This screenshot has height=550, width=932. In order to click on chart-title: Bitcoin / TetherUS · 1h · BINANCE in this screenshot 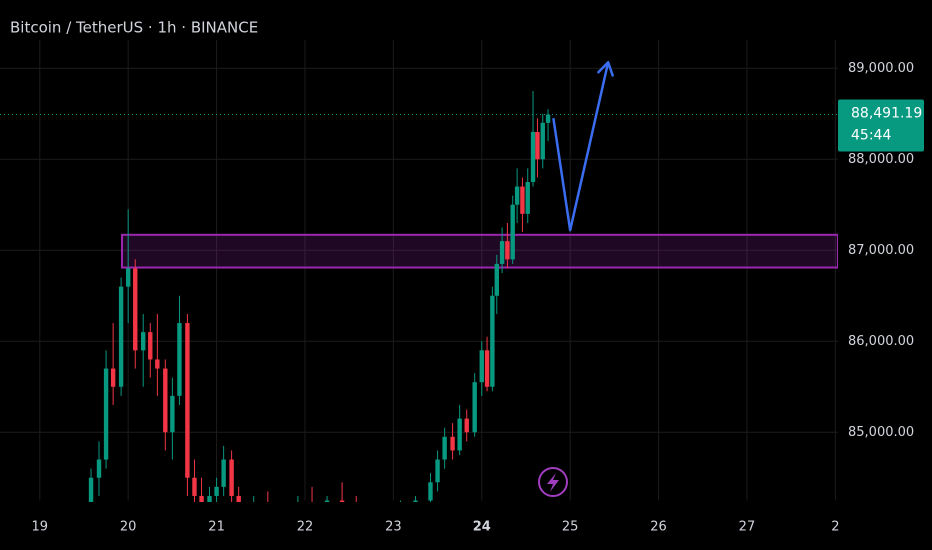, I will do `click(134, 28)`.